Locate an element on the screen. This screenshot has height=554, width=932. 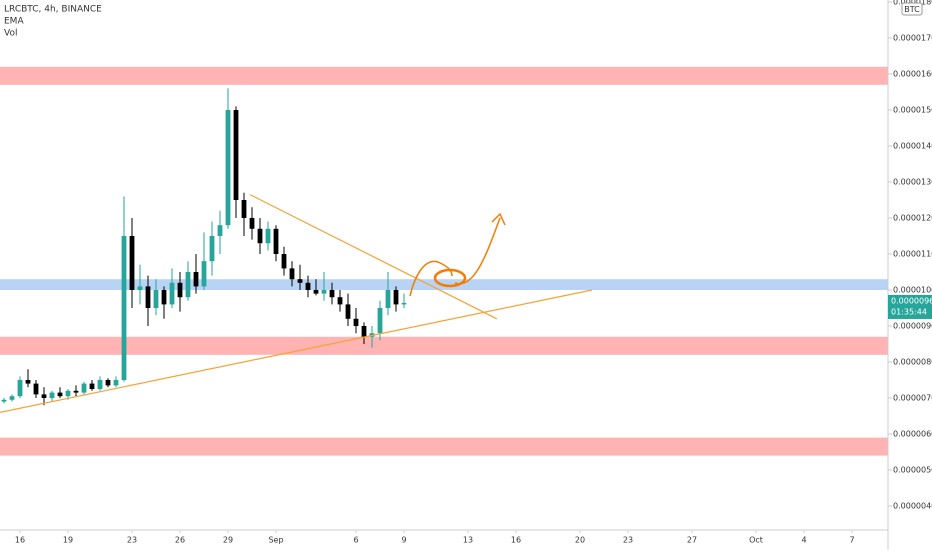
x-tick-label: Sep is located at coordinates (275, 540).